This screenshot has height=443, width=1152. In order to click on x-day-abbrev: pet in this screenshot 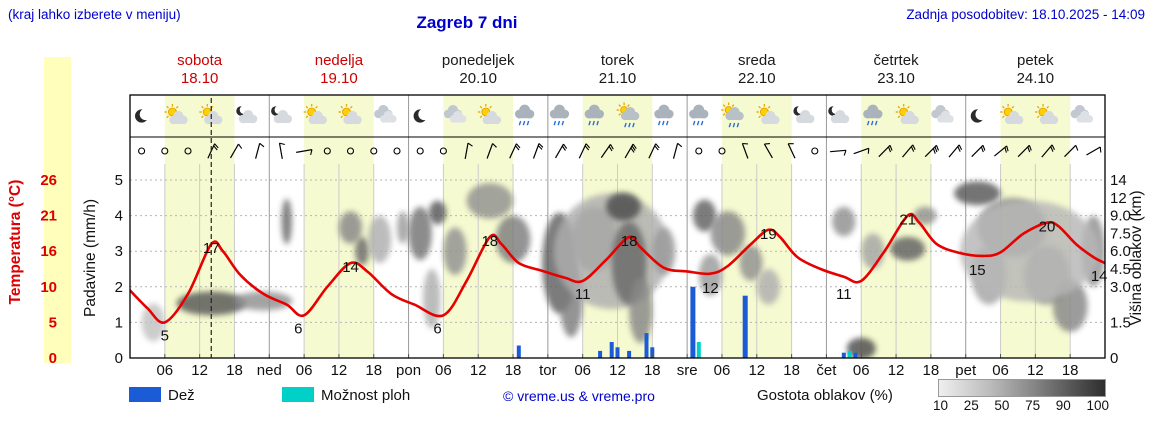, I will do `click(966, 370)`.